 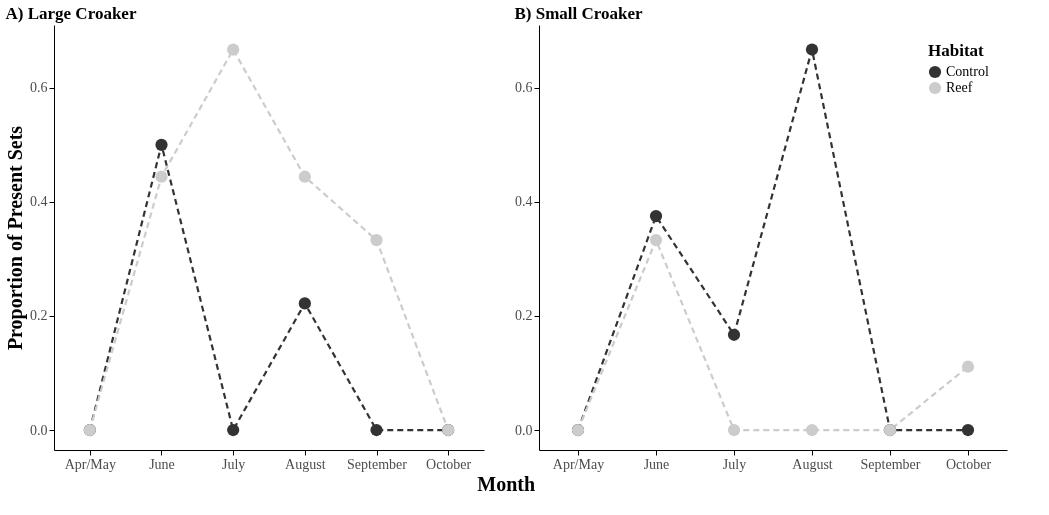 I want to click on chart-title: A) Large Croaker, so click(x=71, y=13).